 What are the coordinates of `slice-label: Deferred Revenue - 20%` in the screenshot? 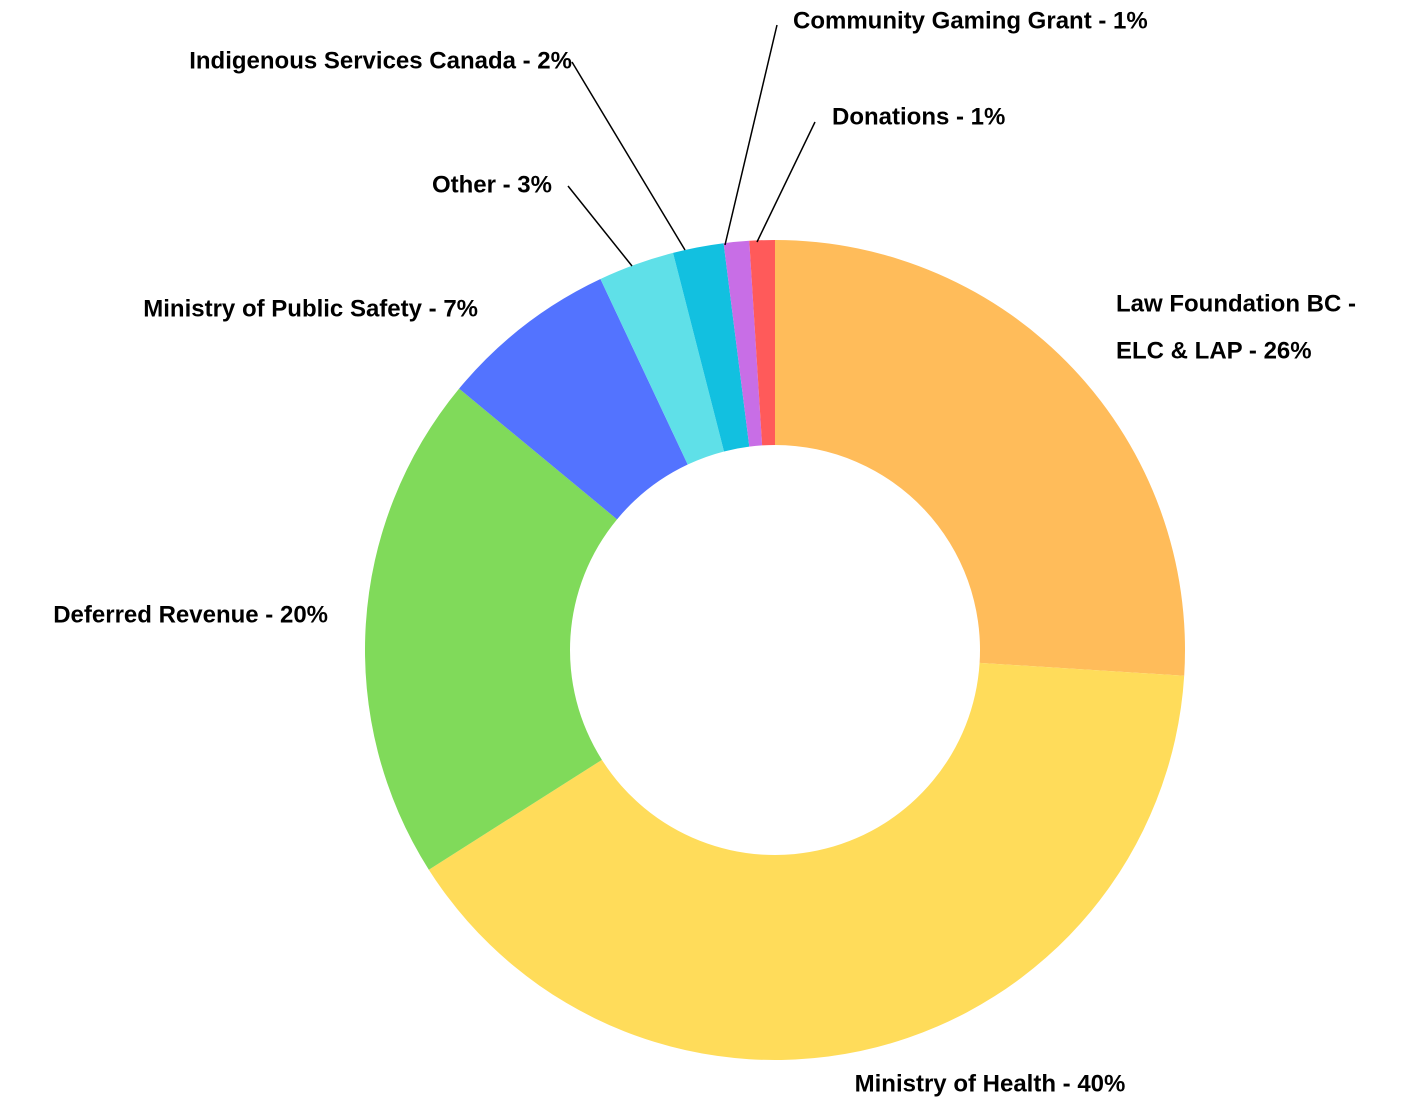 It's located at (190, 614).